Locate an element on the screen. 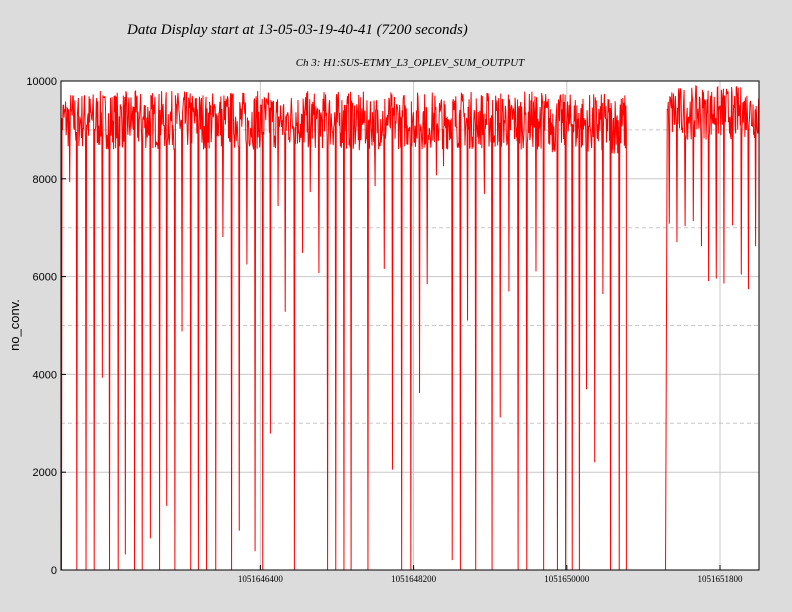 The height and width of the screenshot is (612, 792). x-axis: 1051646400 1051648200 1051650000 1051651800 is located at coordinates (490, 574).